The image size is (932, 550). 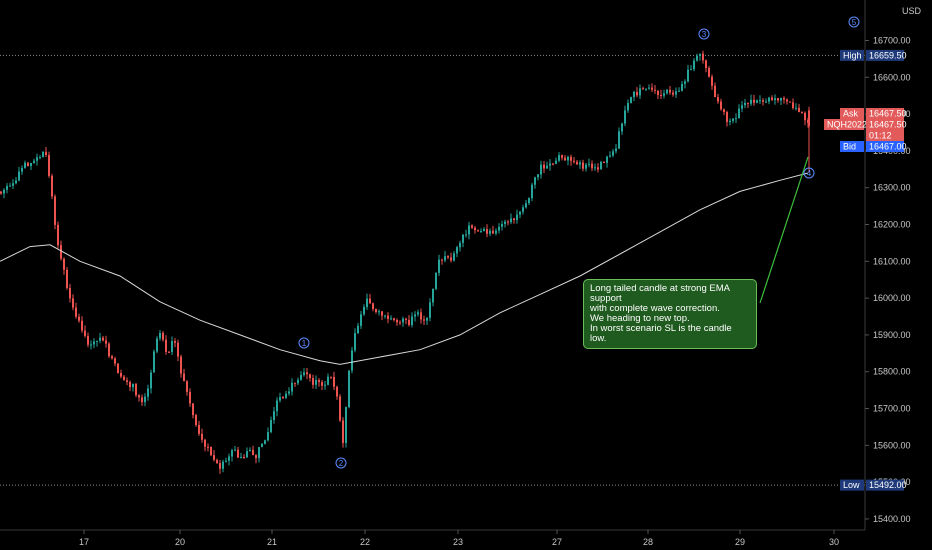 What do you see at coordinates (459, 538) in the screenshot?
I see `time-axis-ticks: 17 20 21 22 23 27 28 29 30` at bounding box center [459, 538].